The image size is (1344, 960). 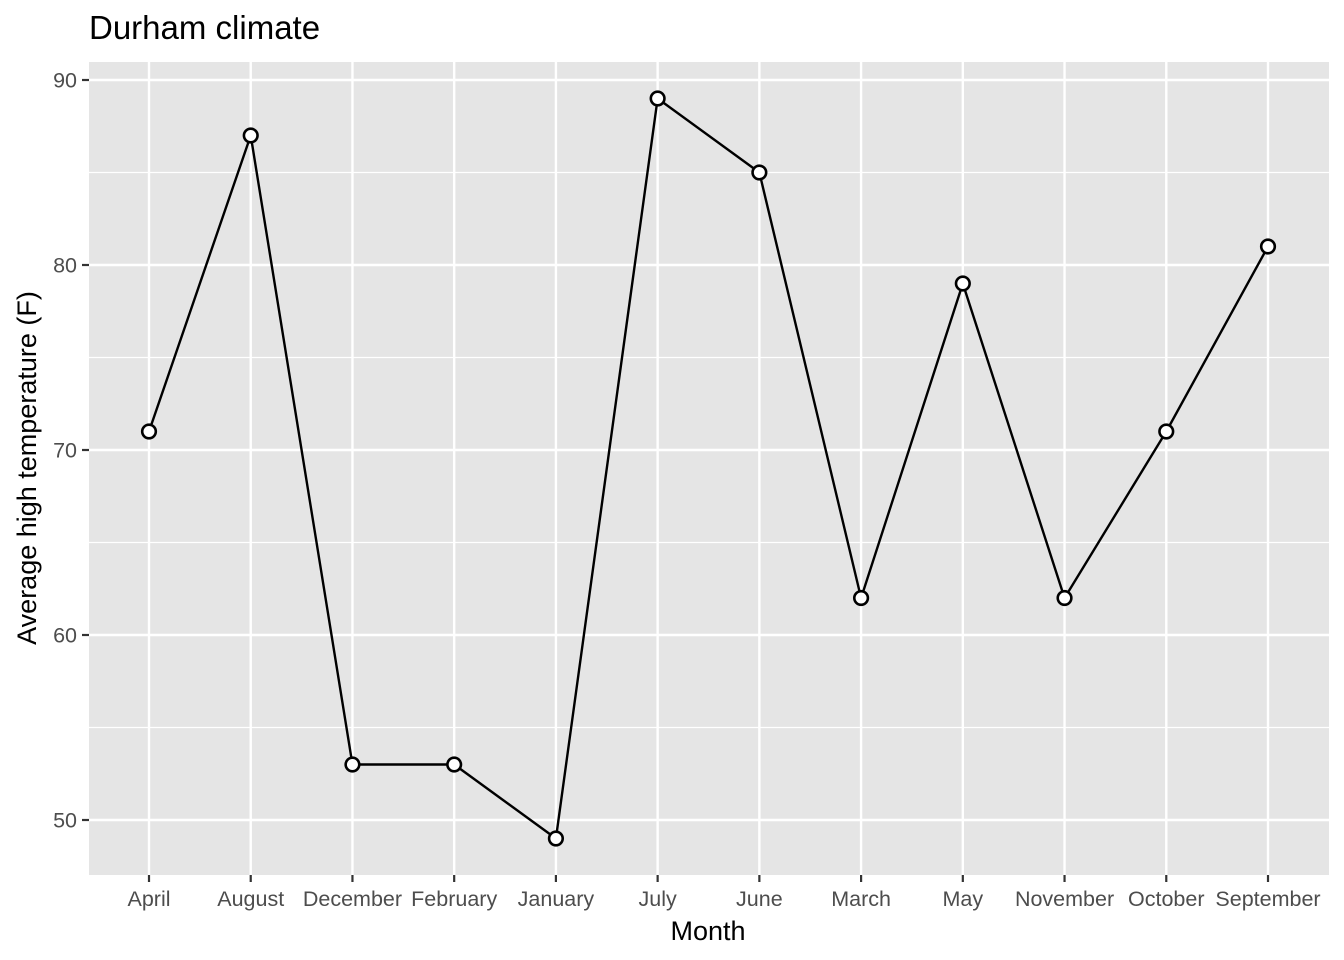 What do you see at coordinates (707, 931) in the screenshot?
I see `x-axis-title: Month` at bounding box center [707, 931].